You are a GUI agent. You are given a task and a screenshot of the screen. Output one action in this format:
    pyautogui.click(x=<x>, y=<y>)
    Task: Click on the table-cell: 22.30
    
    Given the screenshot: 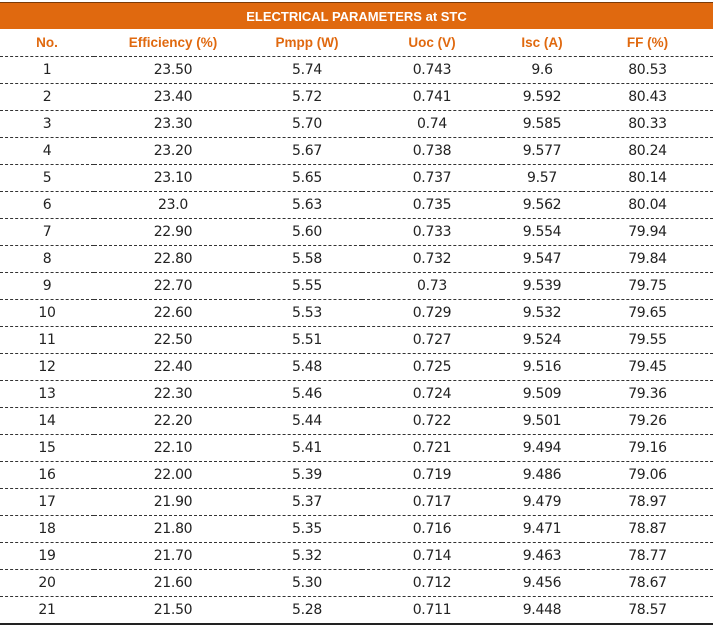 What is the action you would take?
    pyautogui.click(x=173, y=394)
    